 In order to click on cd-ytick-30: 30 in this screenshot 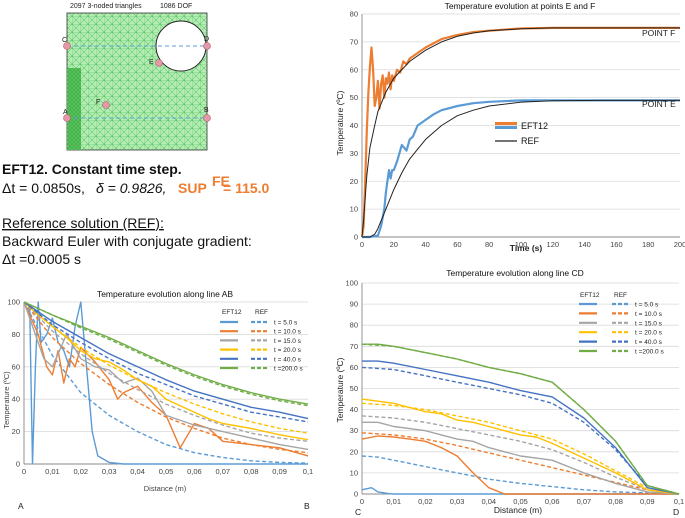, I will do `click(354, 430)`.